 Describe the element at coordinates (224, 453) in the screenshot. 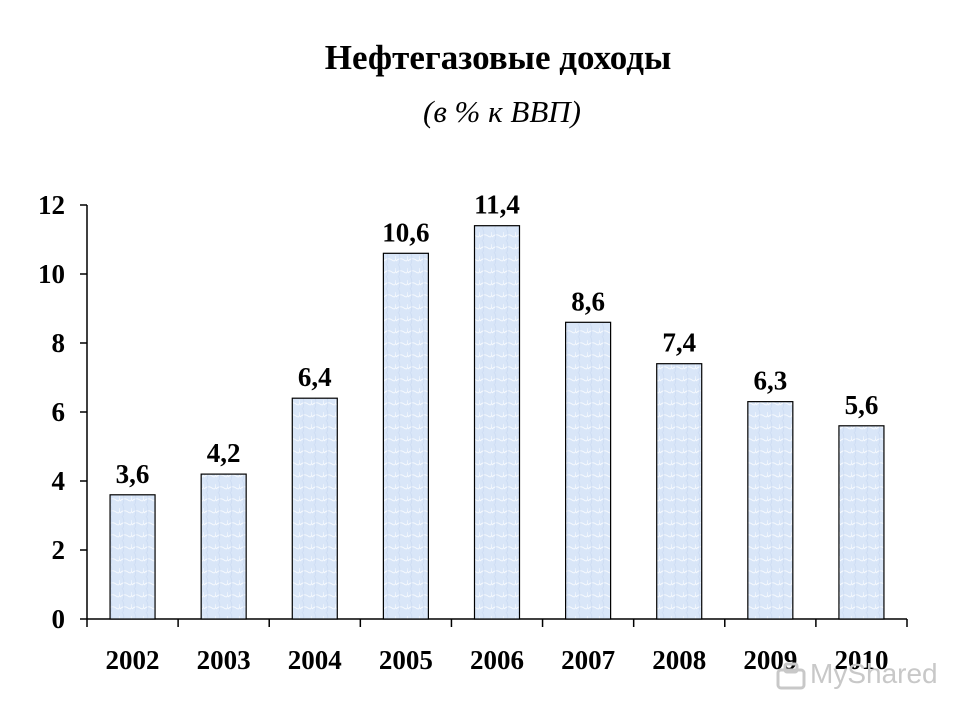

I see `value-label: 4,2` at that location.